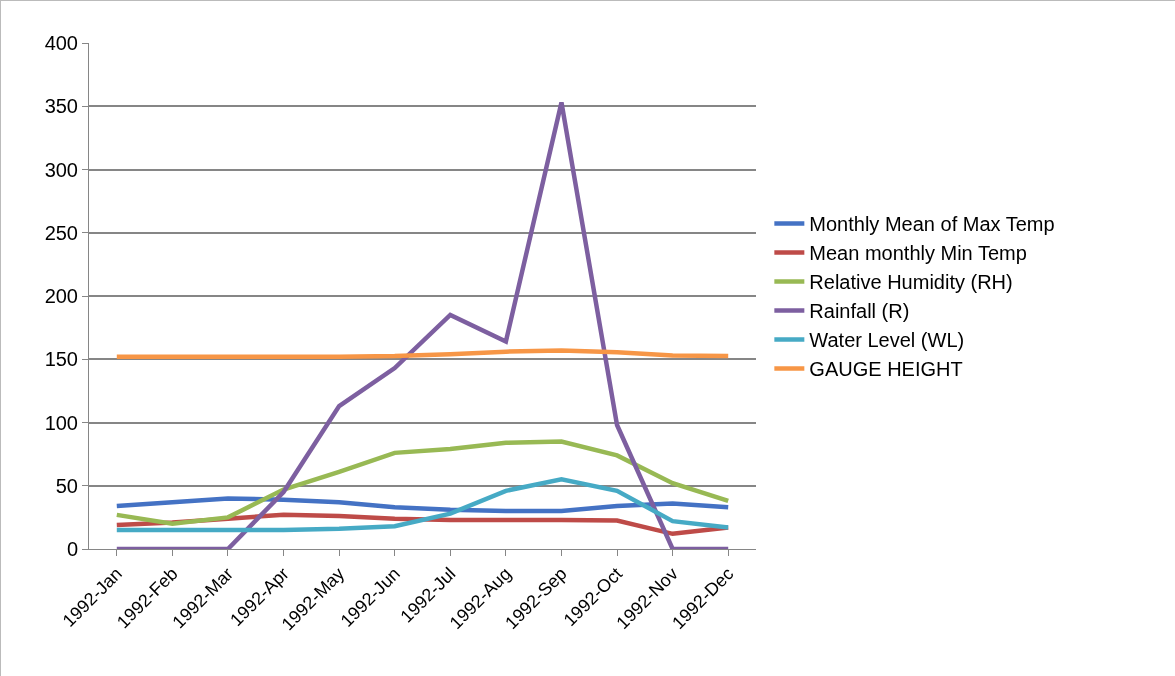 The width and height of the screenshot is (1175, 676). I want to click on y-tick-label: 50, so click(66, 485).